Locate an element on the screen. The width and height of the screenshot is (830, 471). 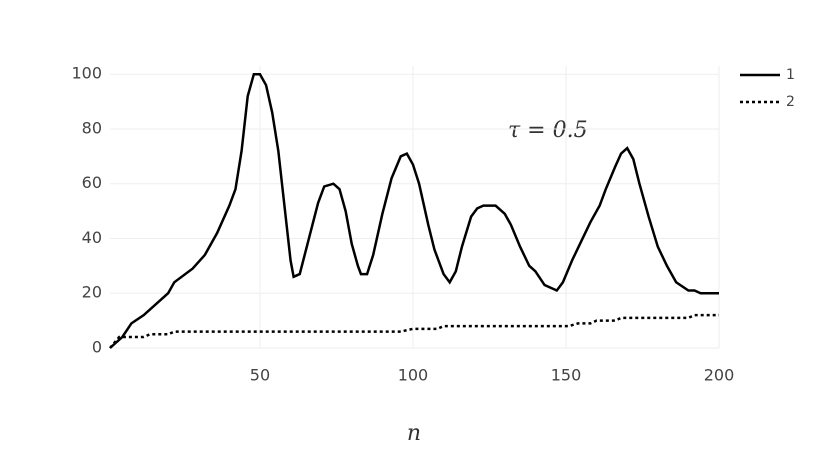
line-series is located at coordinates (414, 331).